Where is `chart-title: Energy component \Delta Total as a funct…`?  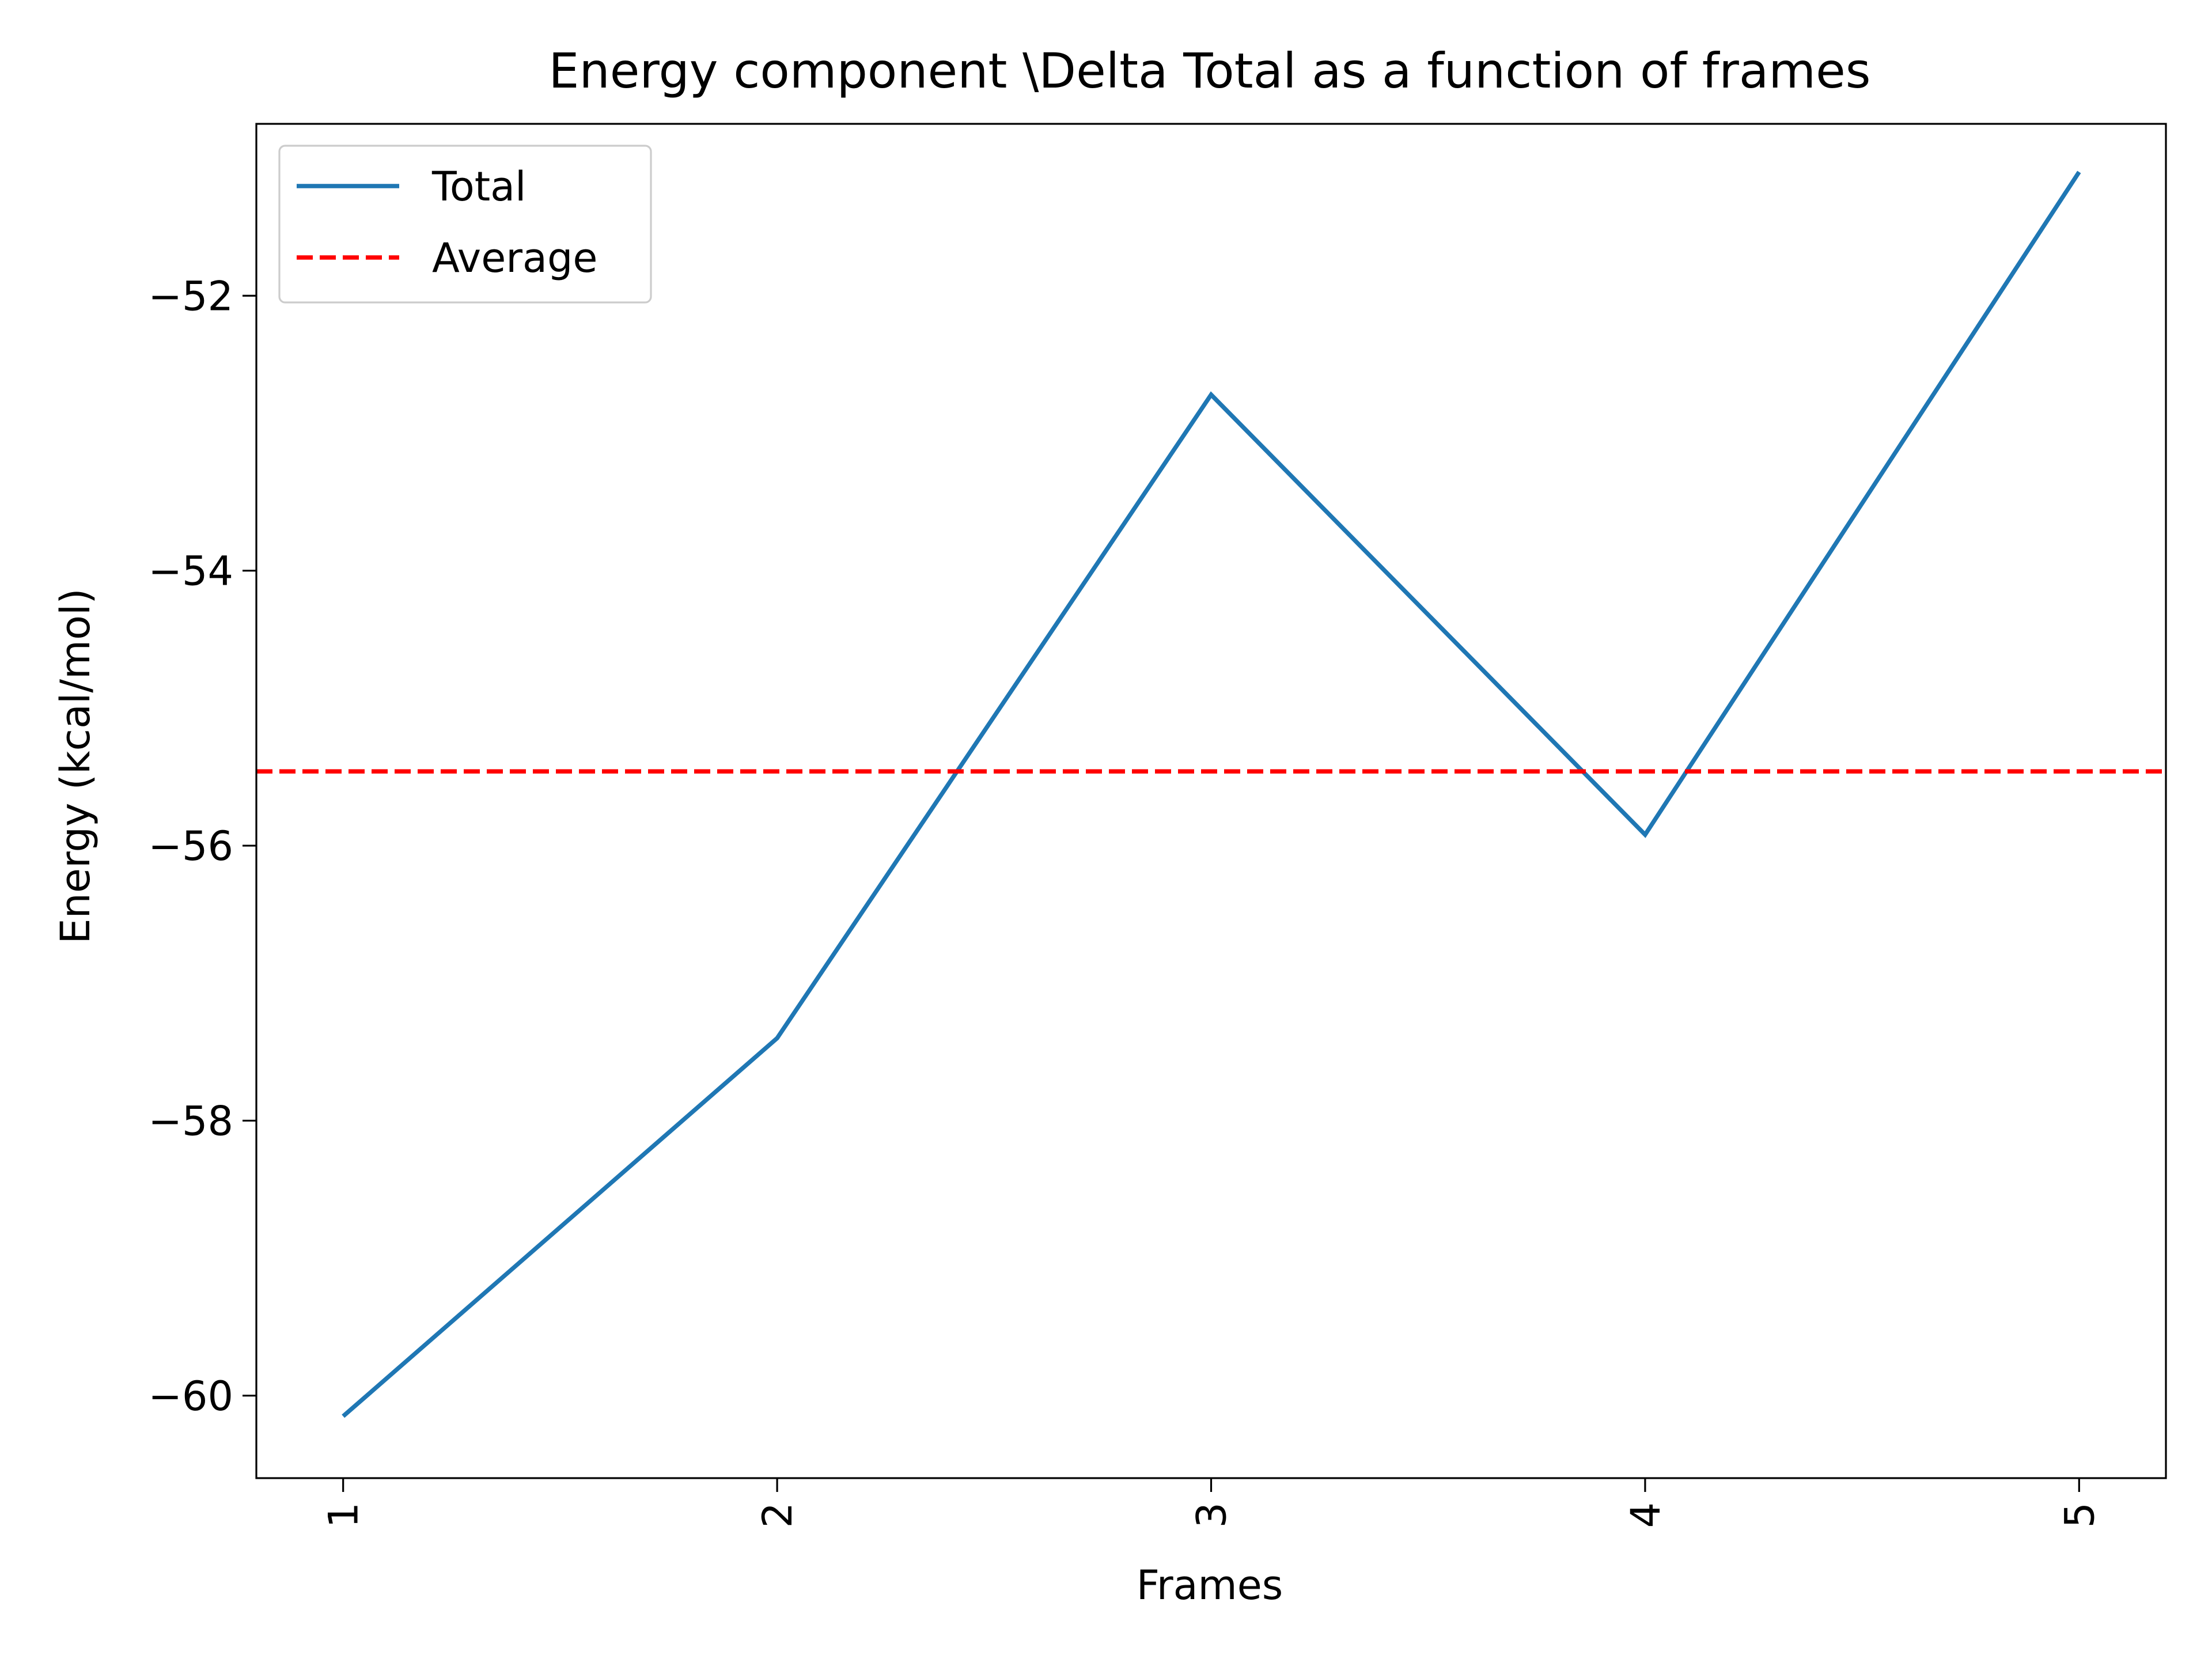
chart-title: Energy component \Delta Total as a funct… is located at coordinates (1209, 71).